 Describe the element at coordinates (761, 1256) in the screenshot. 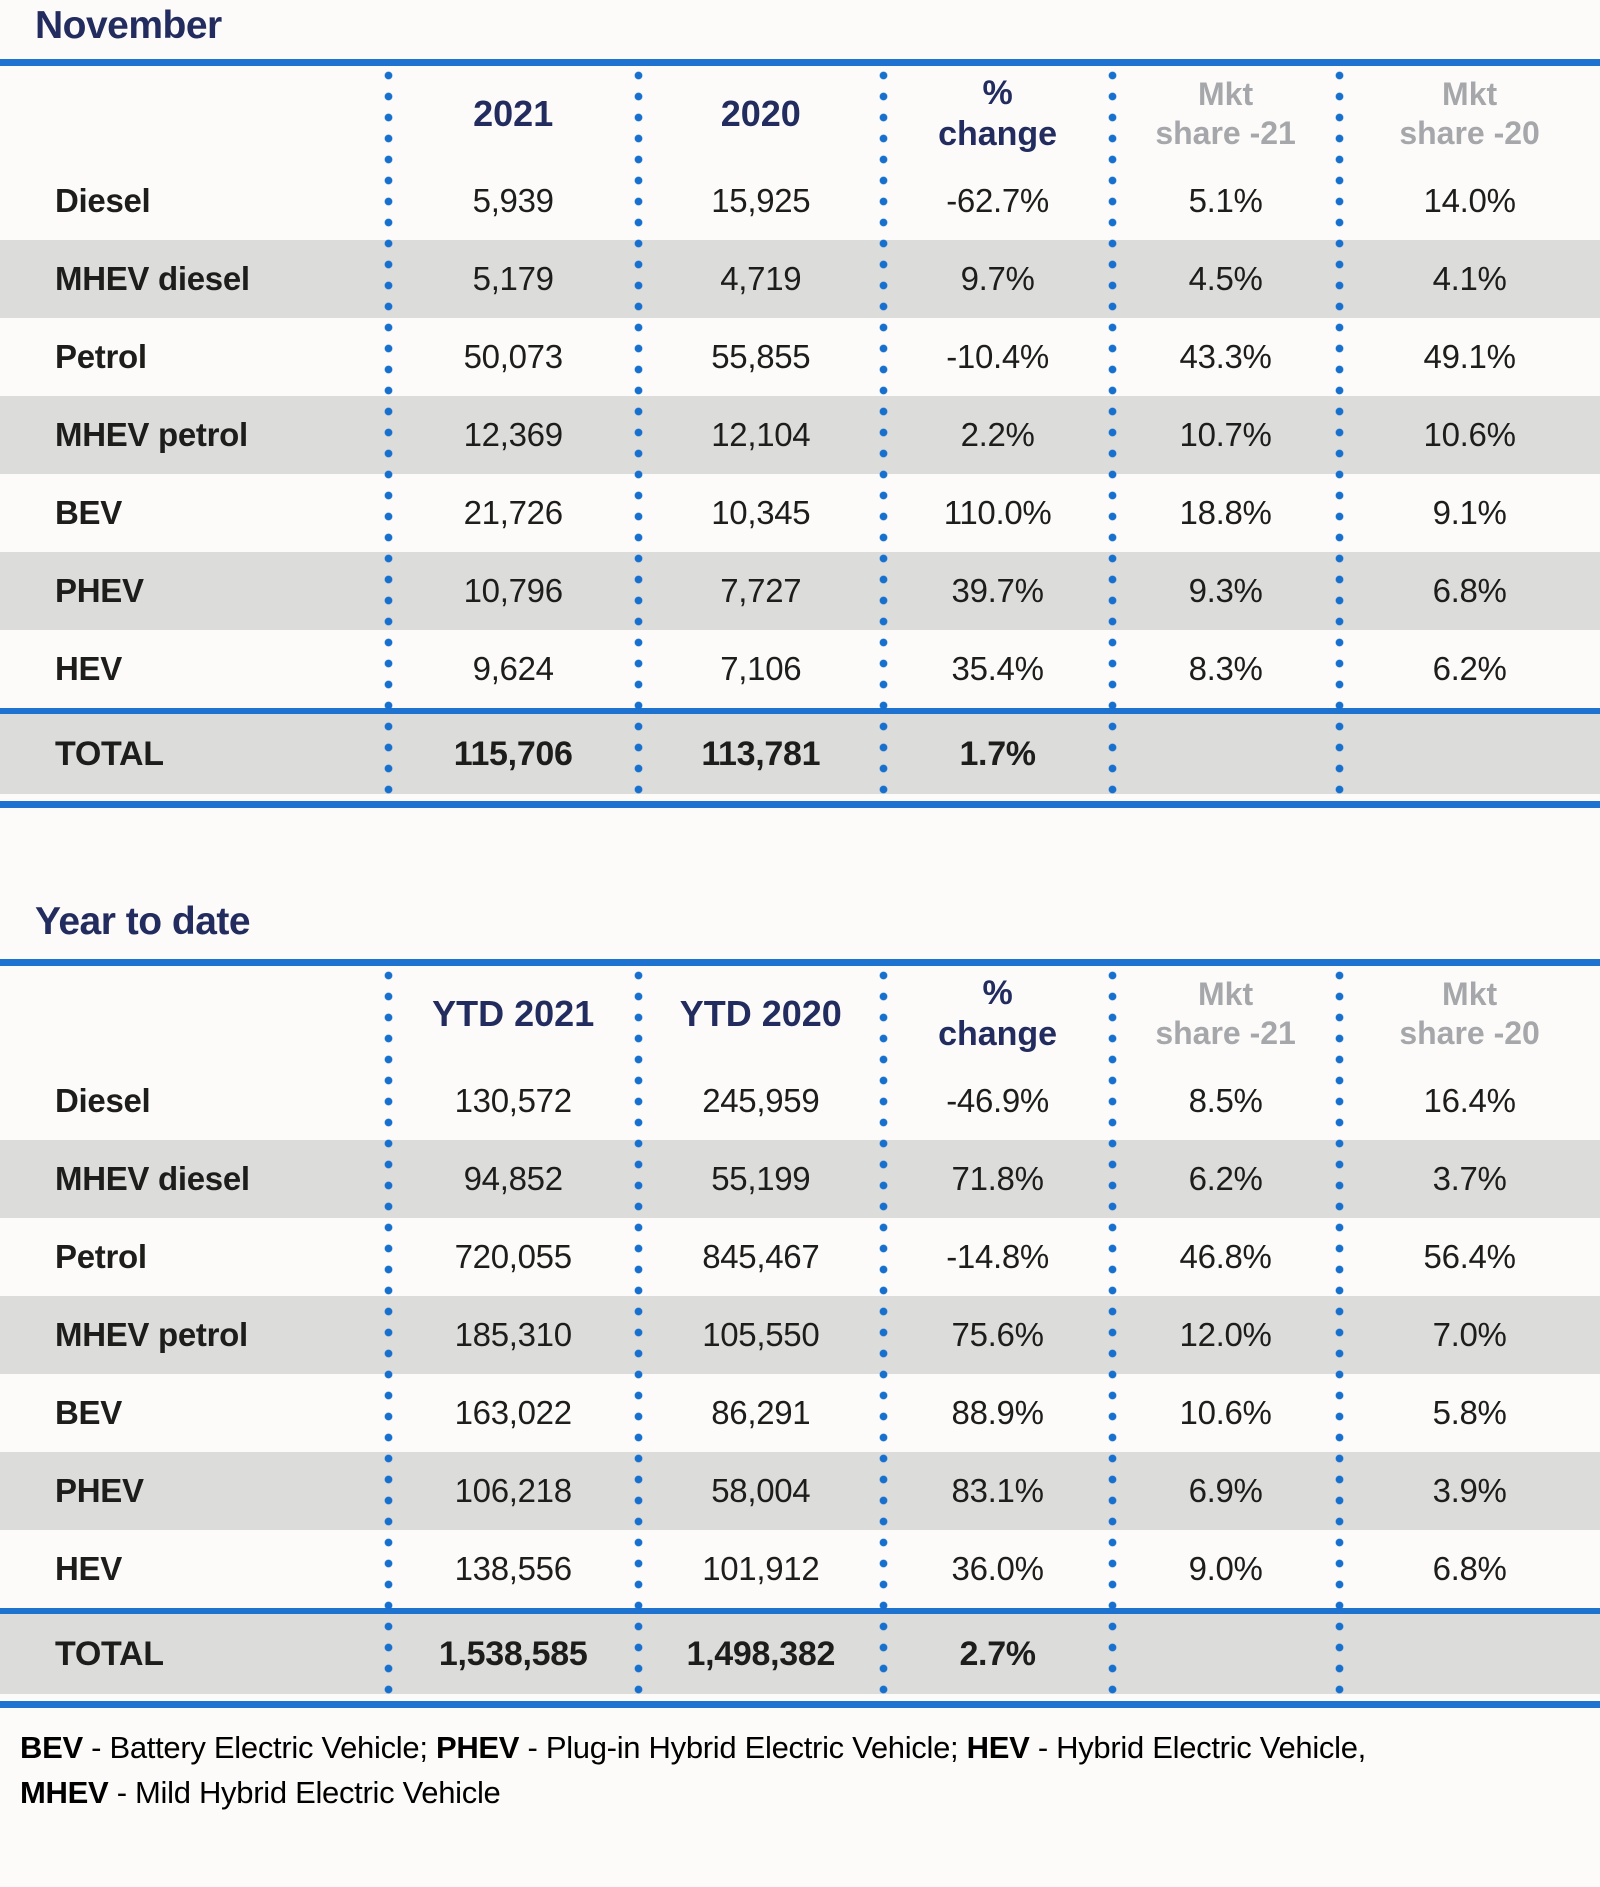

I see `table-cell: 845,467` at that location.